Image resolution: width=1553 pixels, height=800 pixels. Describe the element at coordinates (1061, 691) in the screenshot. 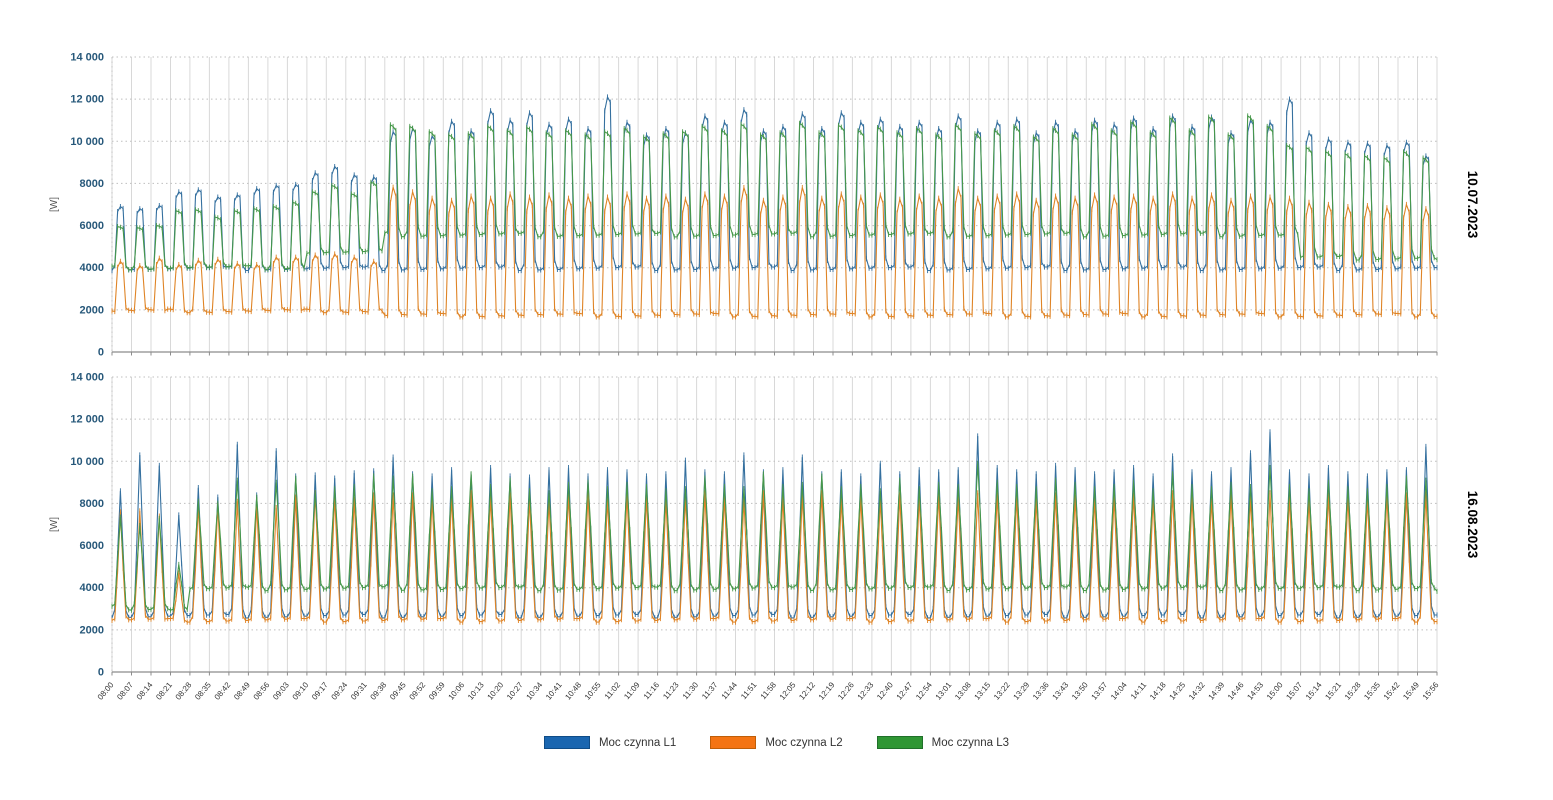

I see `x-tick-label: 13:43` at that location.